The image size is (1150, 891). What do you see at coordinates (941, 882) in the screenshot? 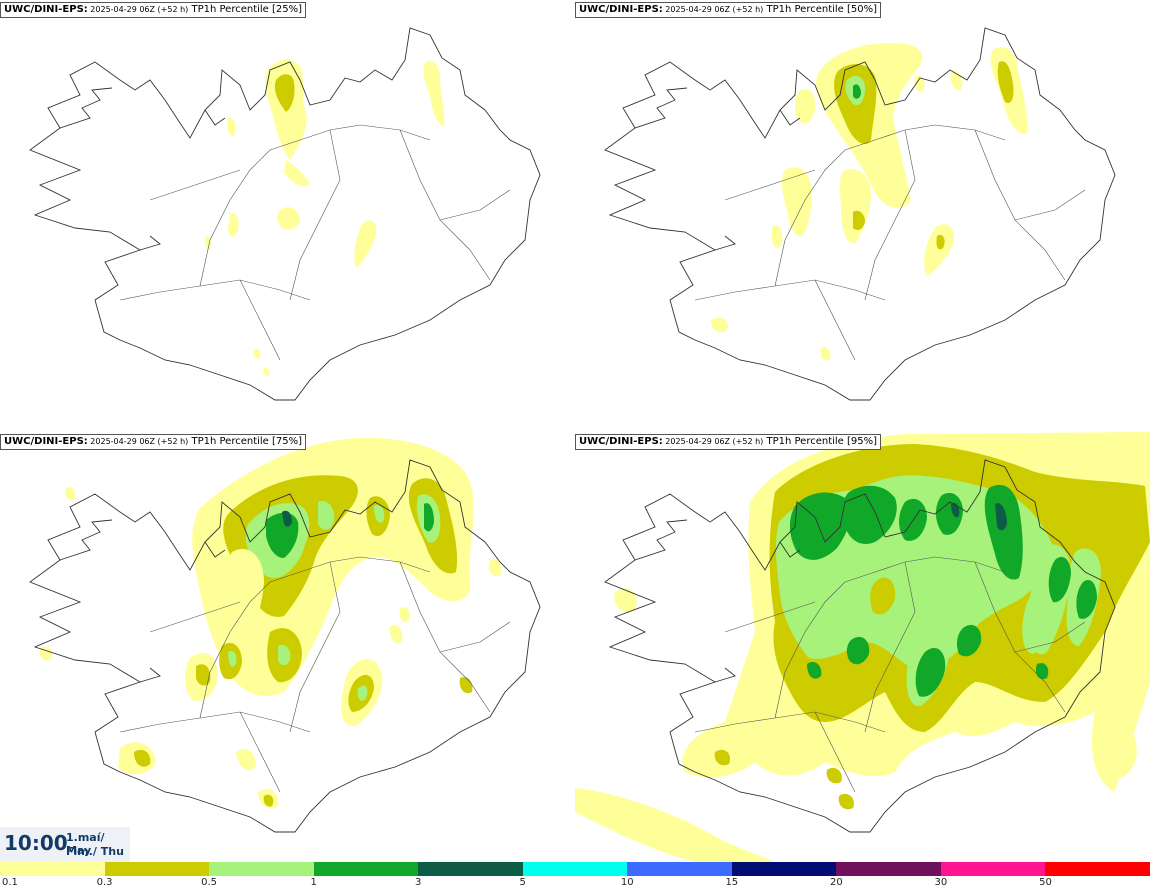
I see `legend-tick-label: 30` at bounding box center [941, 882].